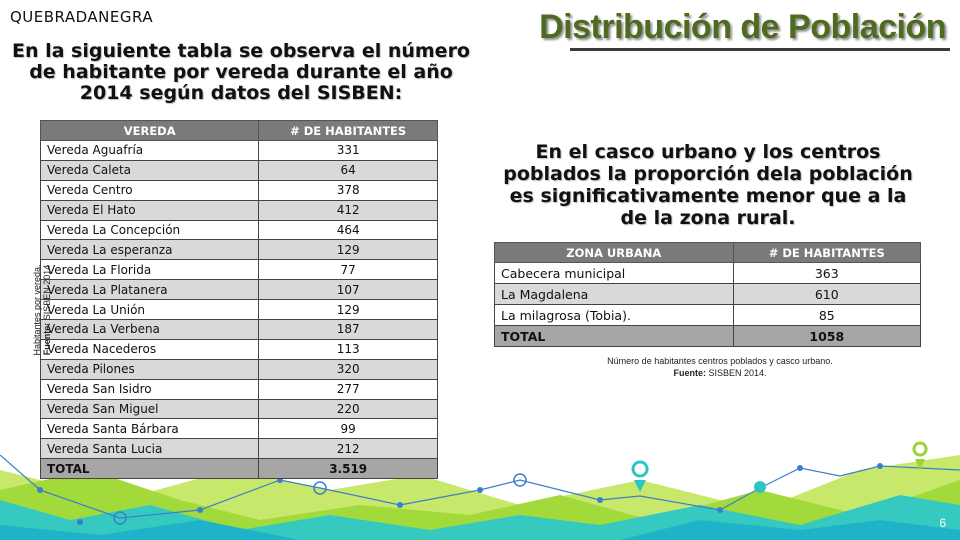 The width and height of the screenshot is (960, 540). Describe the element at coordinates (348, 150) in the screenshot. I see `row-value: 331` at that location.